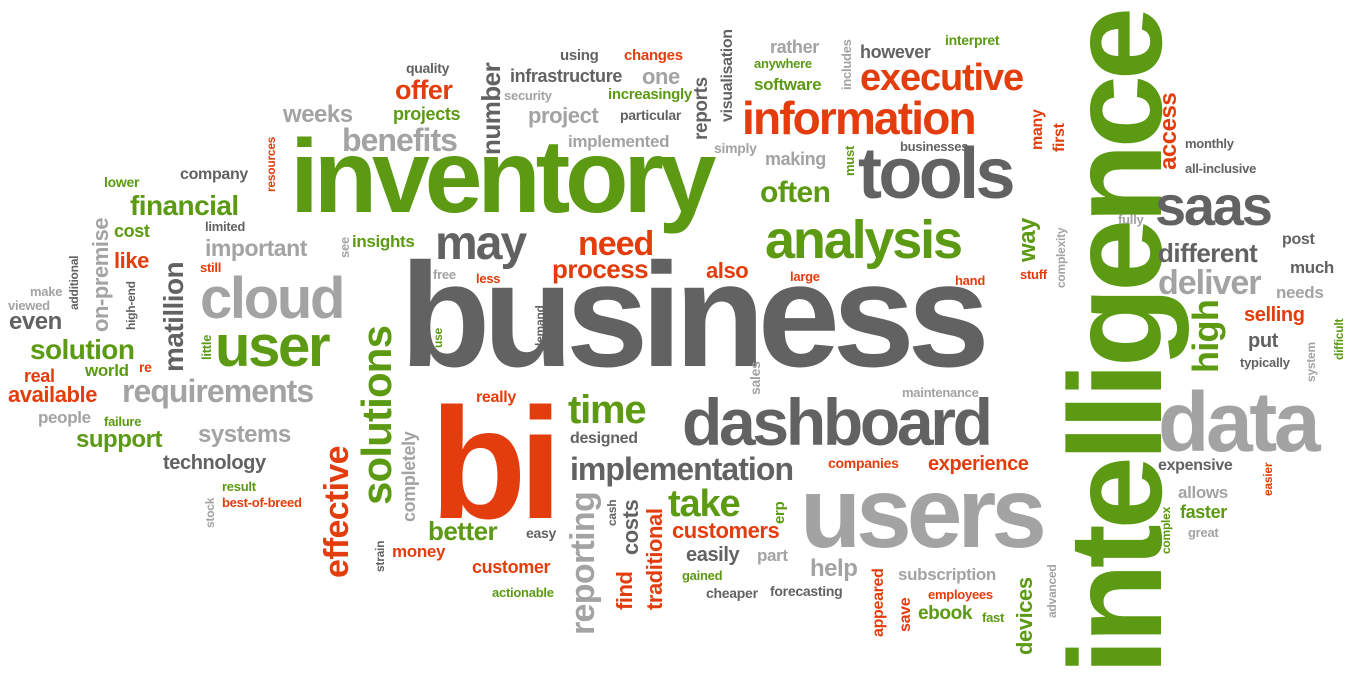 The width and height of the screenshot is (1370, 677). I want to click on word-particular: particular, so click(650, 115).